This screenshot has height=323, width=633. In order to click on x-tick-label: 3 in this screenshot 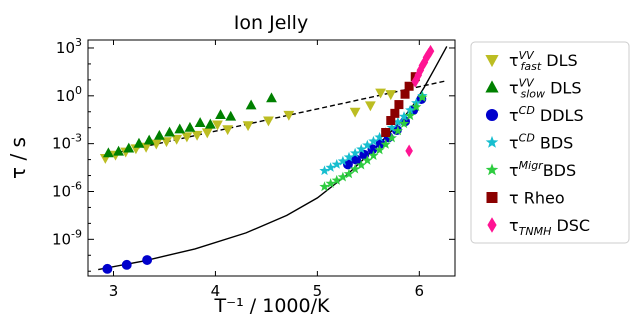, I will do `click(114, 291)`.